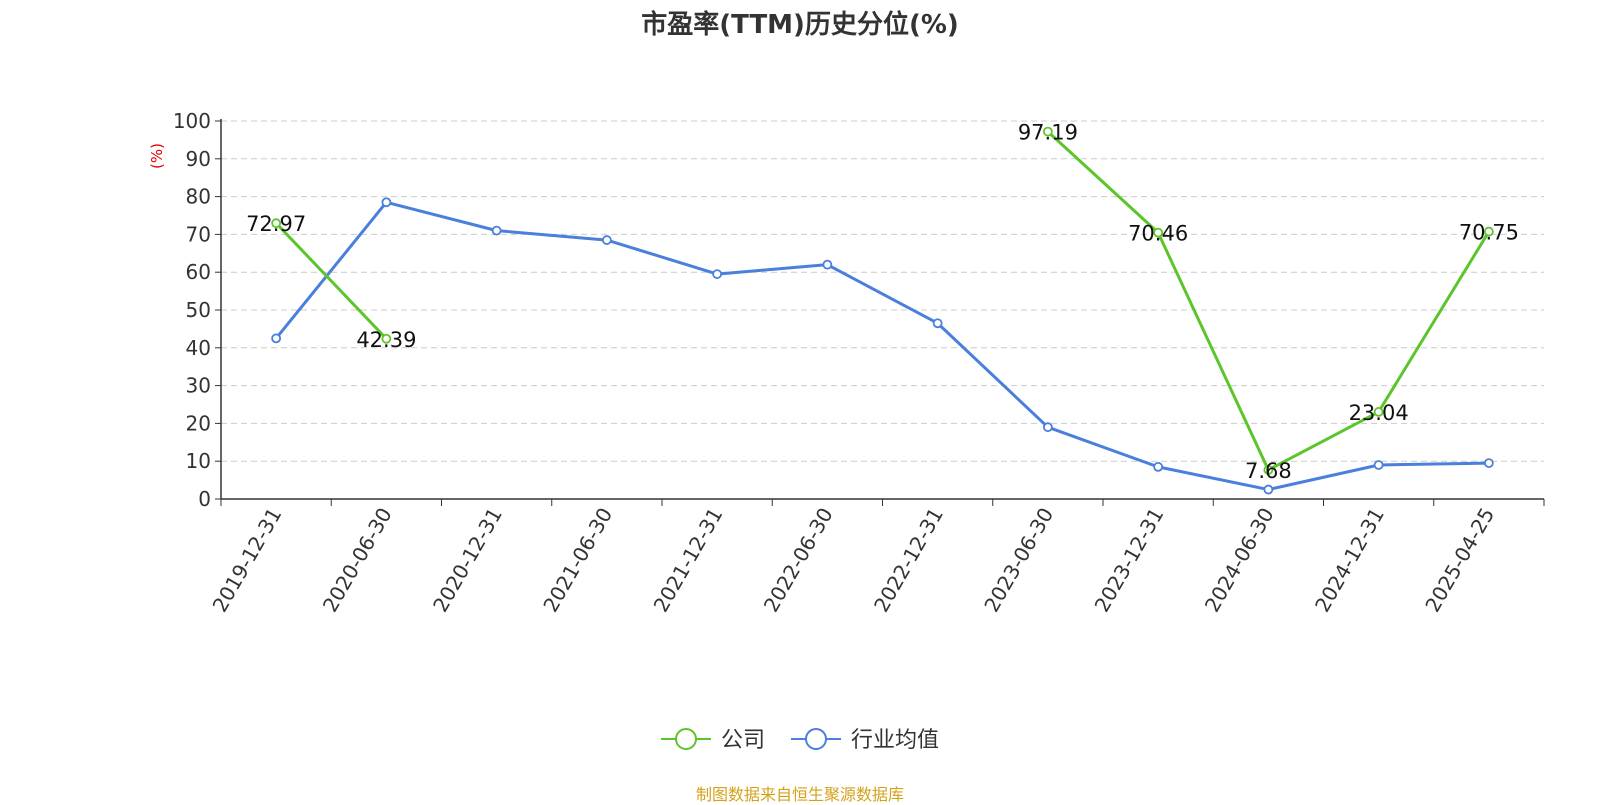  Describe the element at coordinates (688, 560) in the screenshot. I see `x-tick-label: 2021-12-31` at that location.